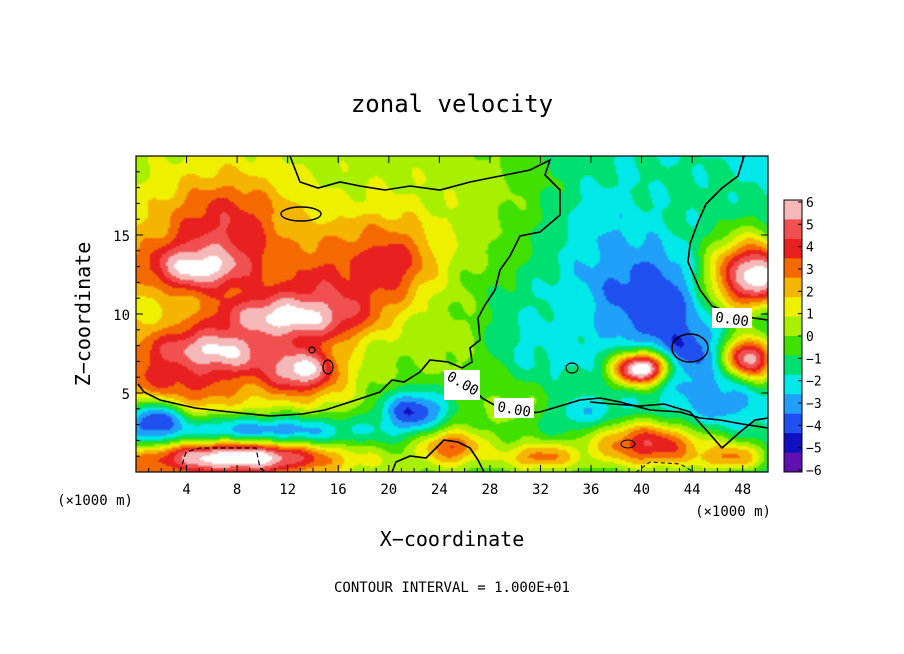 The width and height of the screenshot is (904, 654). What do you see at coordinates (338, 490) in the screenshot?
I see `x-tick-label: 16` at bounding box center [338, 490].